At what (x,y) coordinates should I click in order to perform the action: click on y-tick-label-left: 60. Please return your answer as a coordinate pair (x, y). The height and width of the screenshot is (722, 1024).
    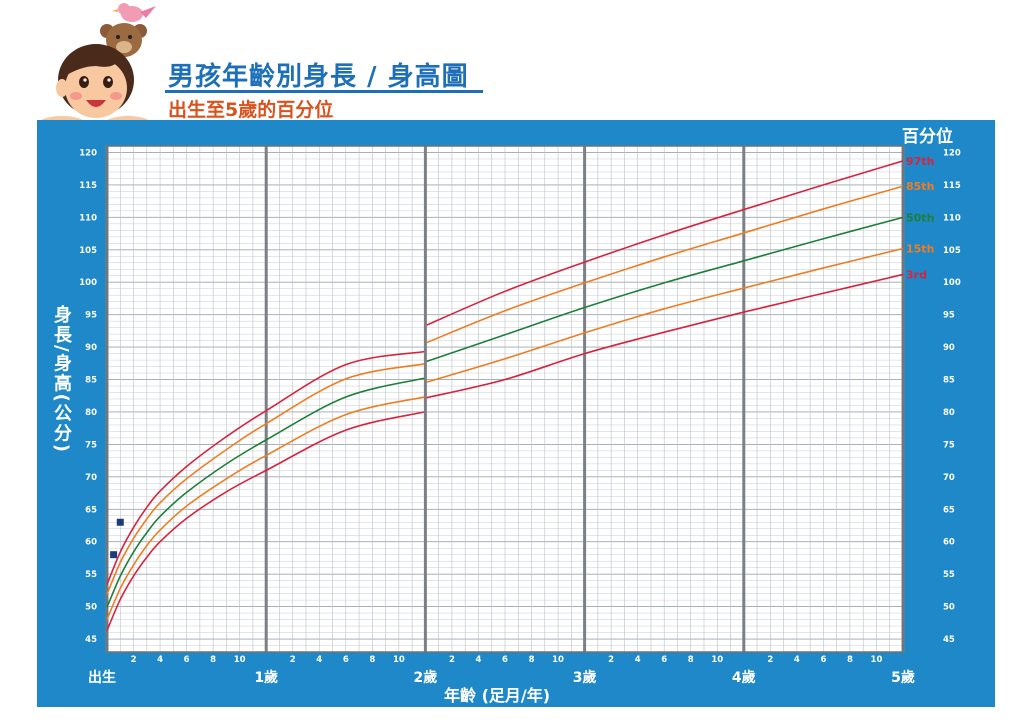
    Looking at the image, I should click on (91, 543).